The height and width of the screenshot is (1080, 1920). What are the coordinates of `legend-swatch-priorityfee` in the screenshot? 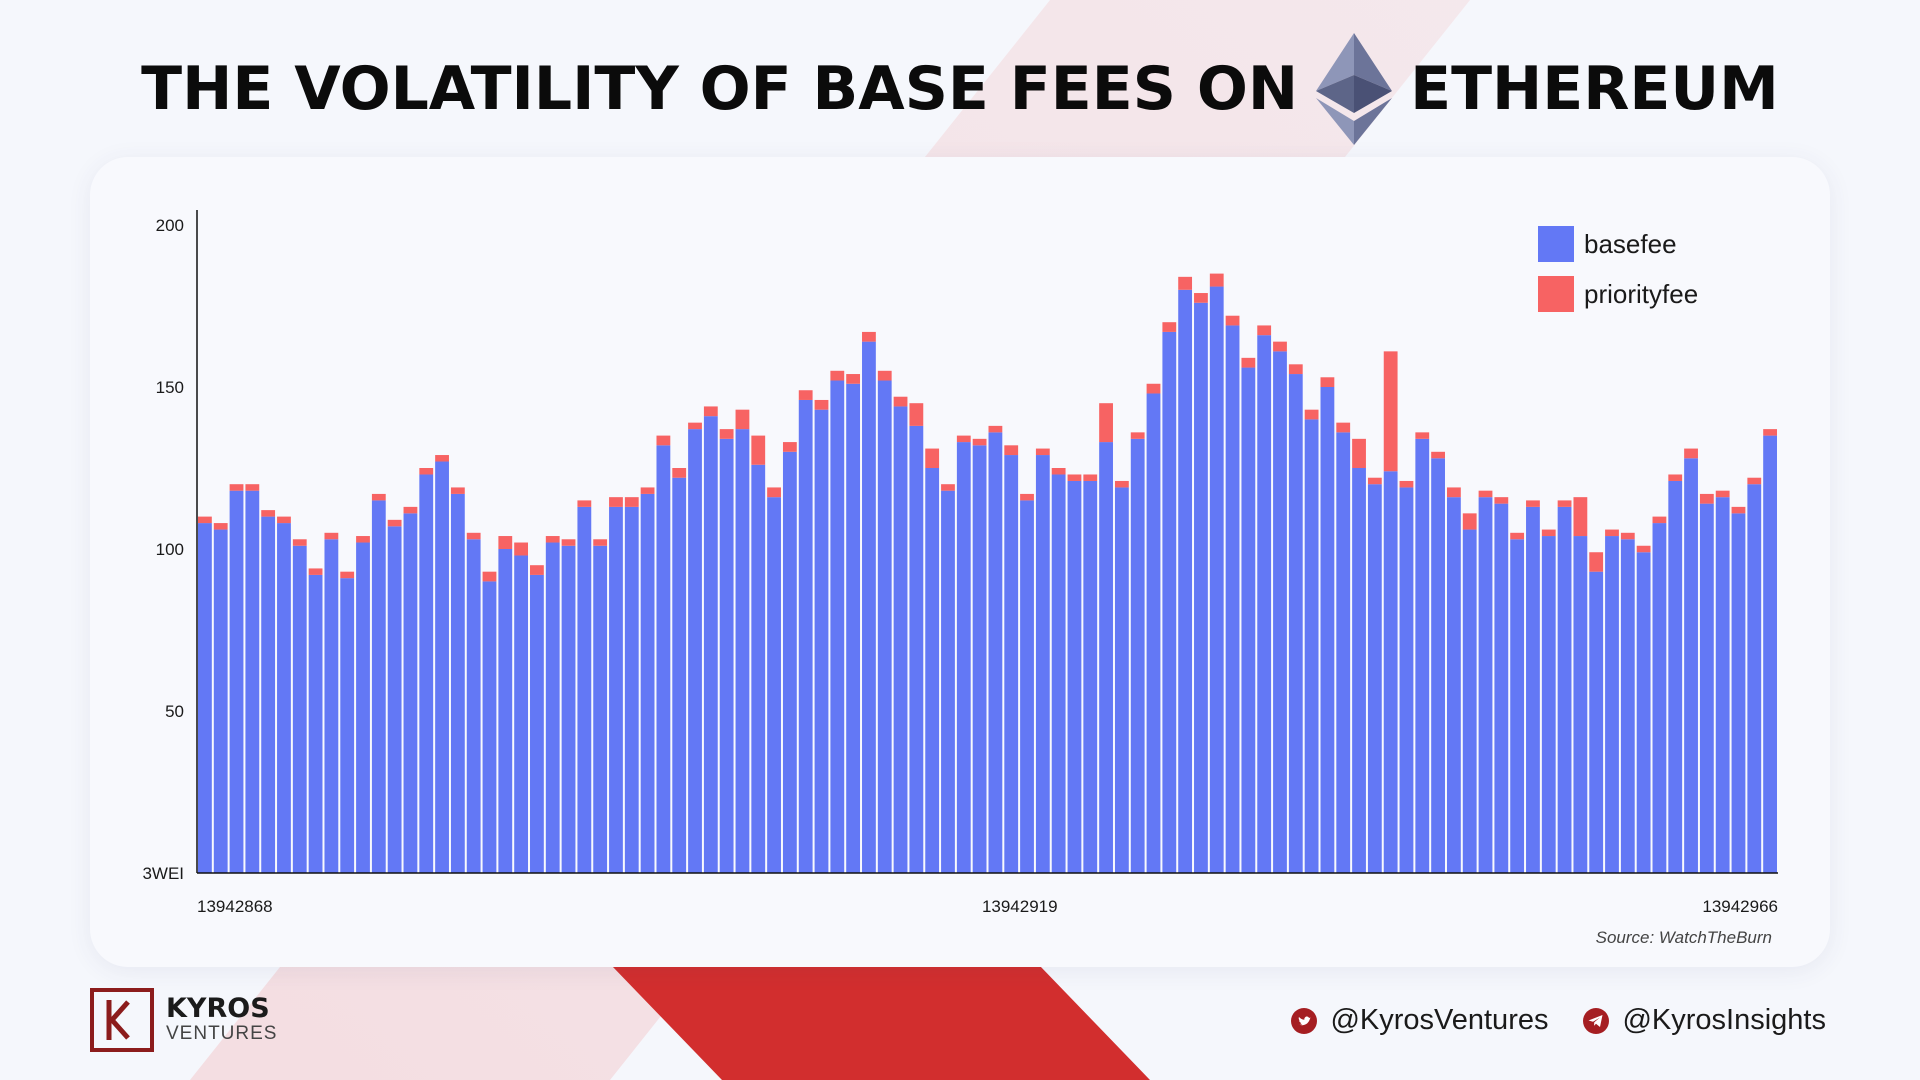 It's located at (1556, 294).